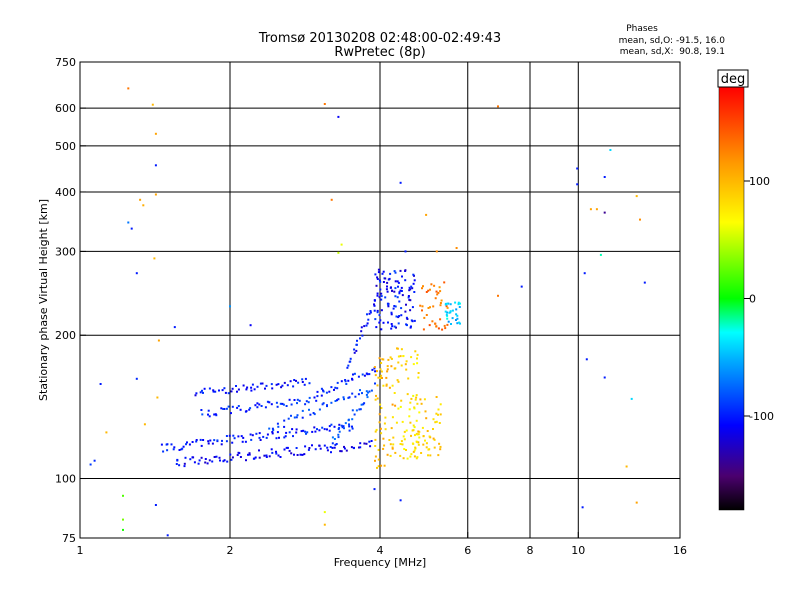 This screenshot has height=600, width=800. What do you see at coordinates (380, 550) in the screenshot?
I see `x-tick-label: 4` at bounding box center [380, 550].